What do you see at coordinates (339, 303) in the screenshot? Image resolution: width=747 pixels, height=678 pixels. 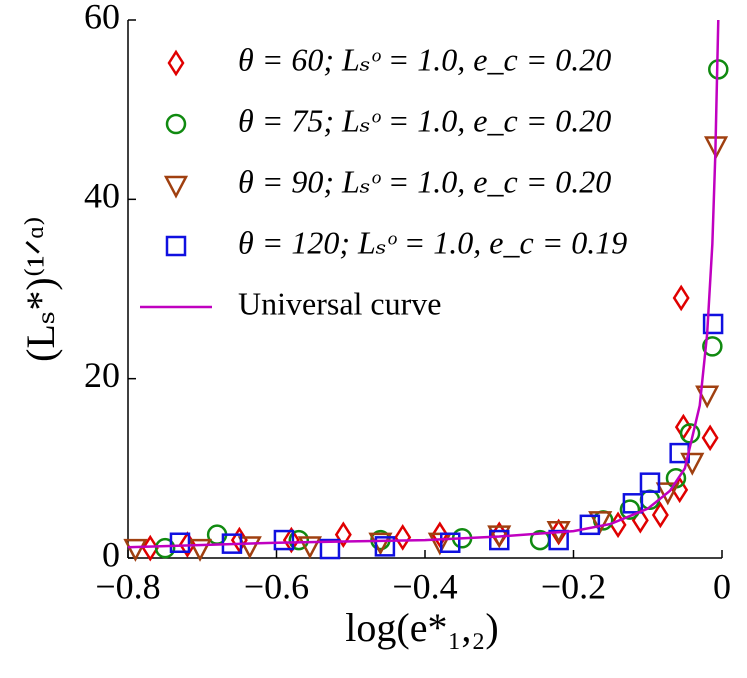 I see `legend-label: Universal curve` at bounding box center [339, 303].